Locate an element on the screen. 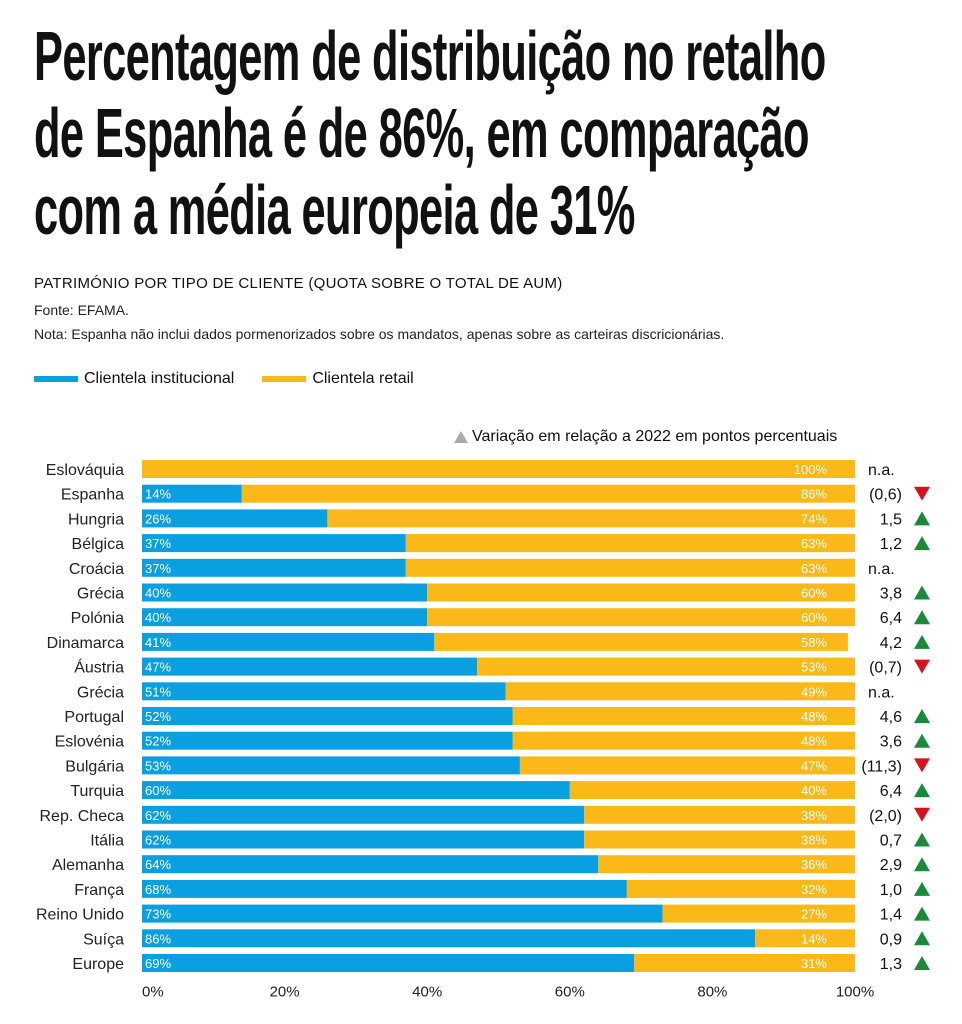 Image resolution: width=962 pixels, height=1024 pixels. variation-value: (0,7) is located at coordinates (885, 668).